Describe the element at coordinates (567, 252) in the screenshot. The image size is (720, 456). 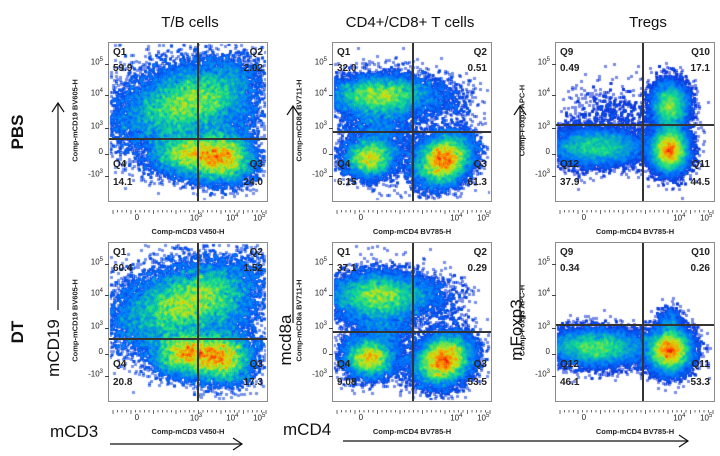
I see `quadrant-name: Q9` at that location.